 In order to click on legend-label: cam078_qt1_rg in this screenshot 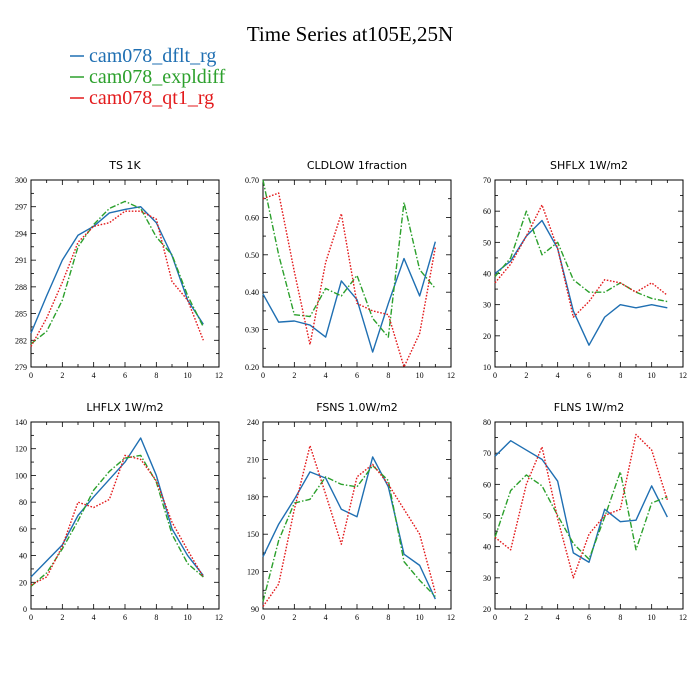, I will do `click(151, 98)`.